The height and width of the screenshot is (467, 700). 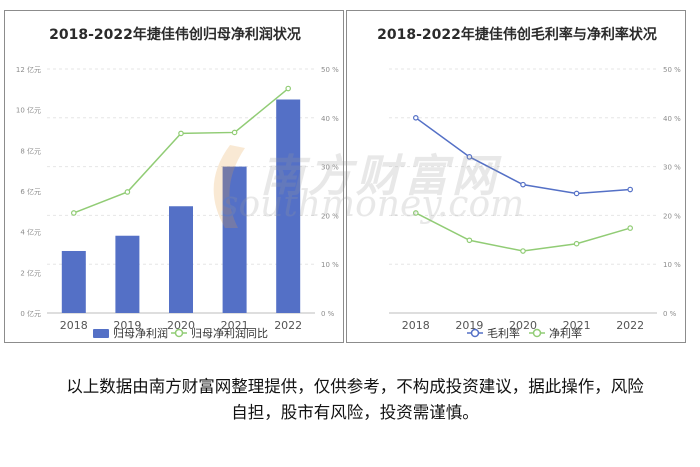 What do you see at coordinates (30, 150) in the screenshot?
I see `y-left-tick-label: 8 亿元` at bounding box center [30, 150].